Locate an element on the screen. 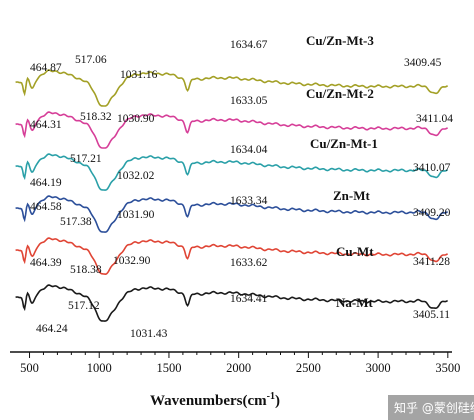  peak-label: 464.19 is located at coordinates (46, 183).